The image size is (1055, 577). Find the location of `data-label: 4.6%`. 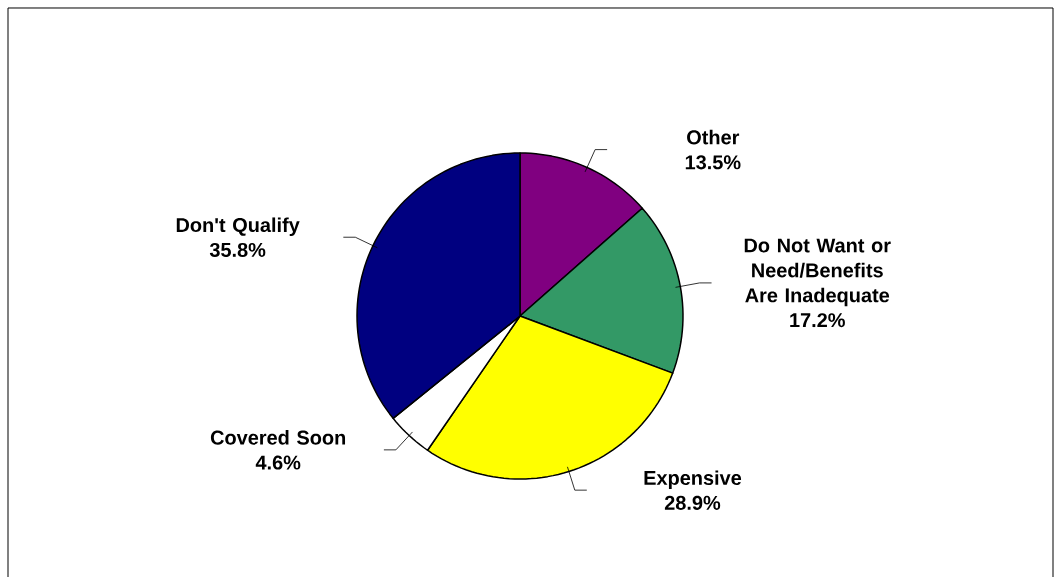

data-label: 4.6% is located at coordinates (278, 462).